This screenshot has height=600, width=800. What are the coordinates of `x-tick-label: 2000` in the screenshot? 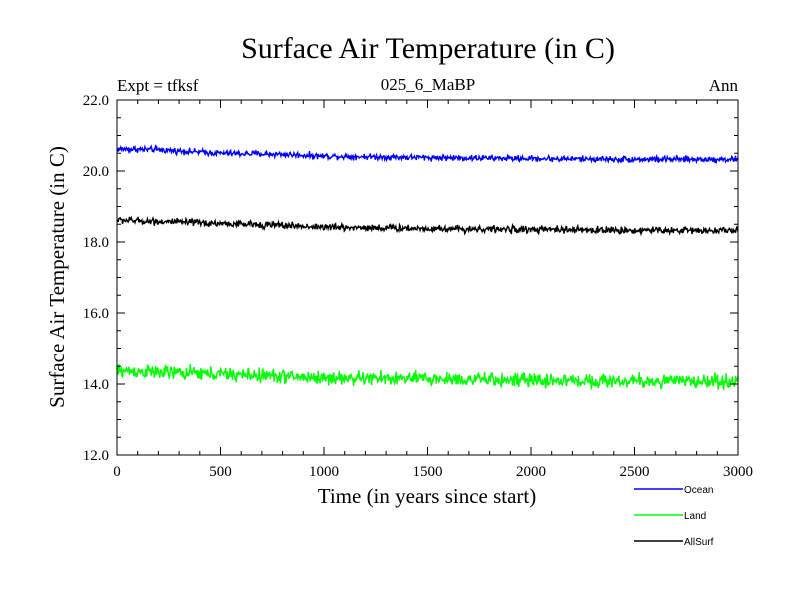 It's located at (531, 472).